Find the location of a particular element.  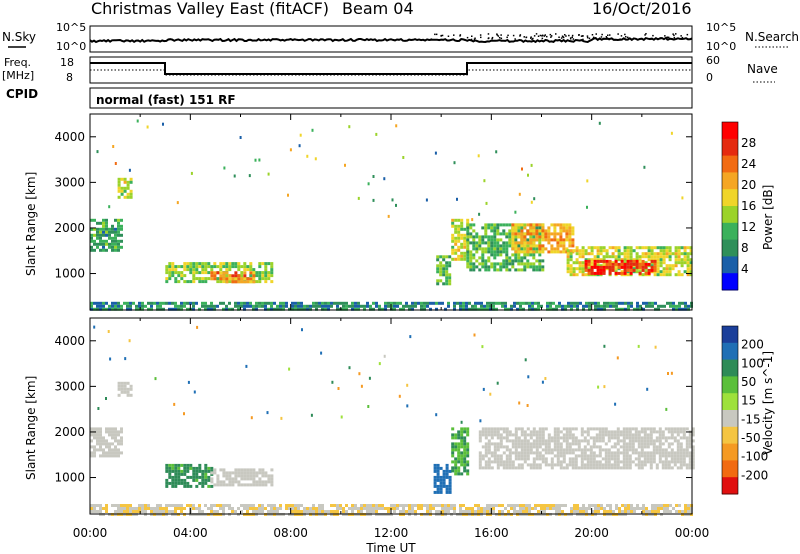

colorbar-segment is located at coordinates (730, 486).